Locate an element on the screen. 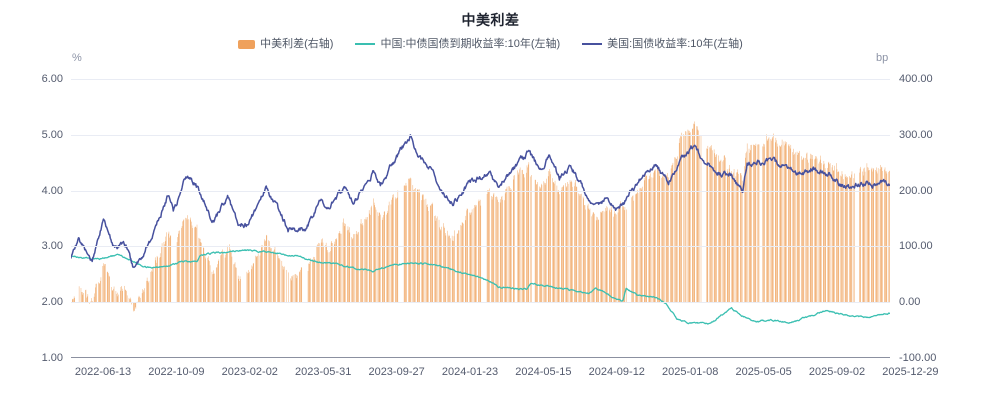  y-axis-label-right: 300.00 is located at coordinates (916, 134).